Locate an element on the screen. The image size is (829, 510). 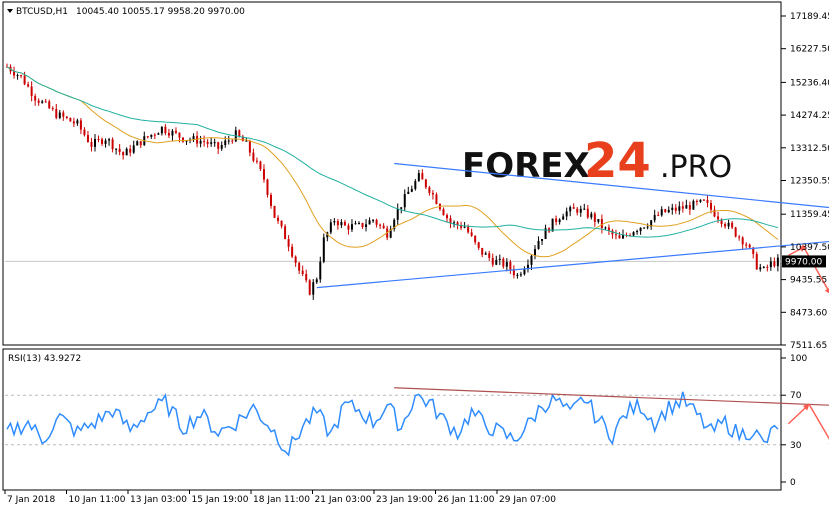
logo-number-text: 24 is located at coordinates (617, 161).